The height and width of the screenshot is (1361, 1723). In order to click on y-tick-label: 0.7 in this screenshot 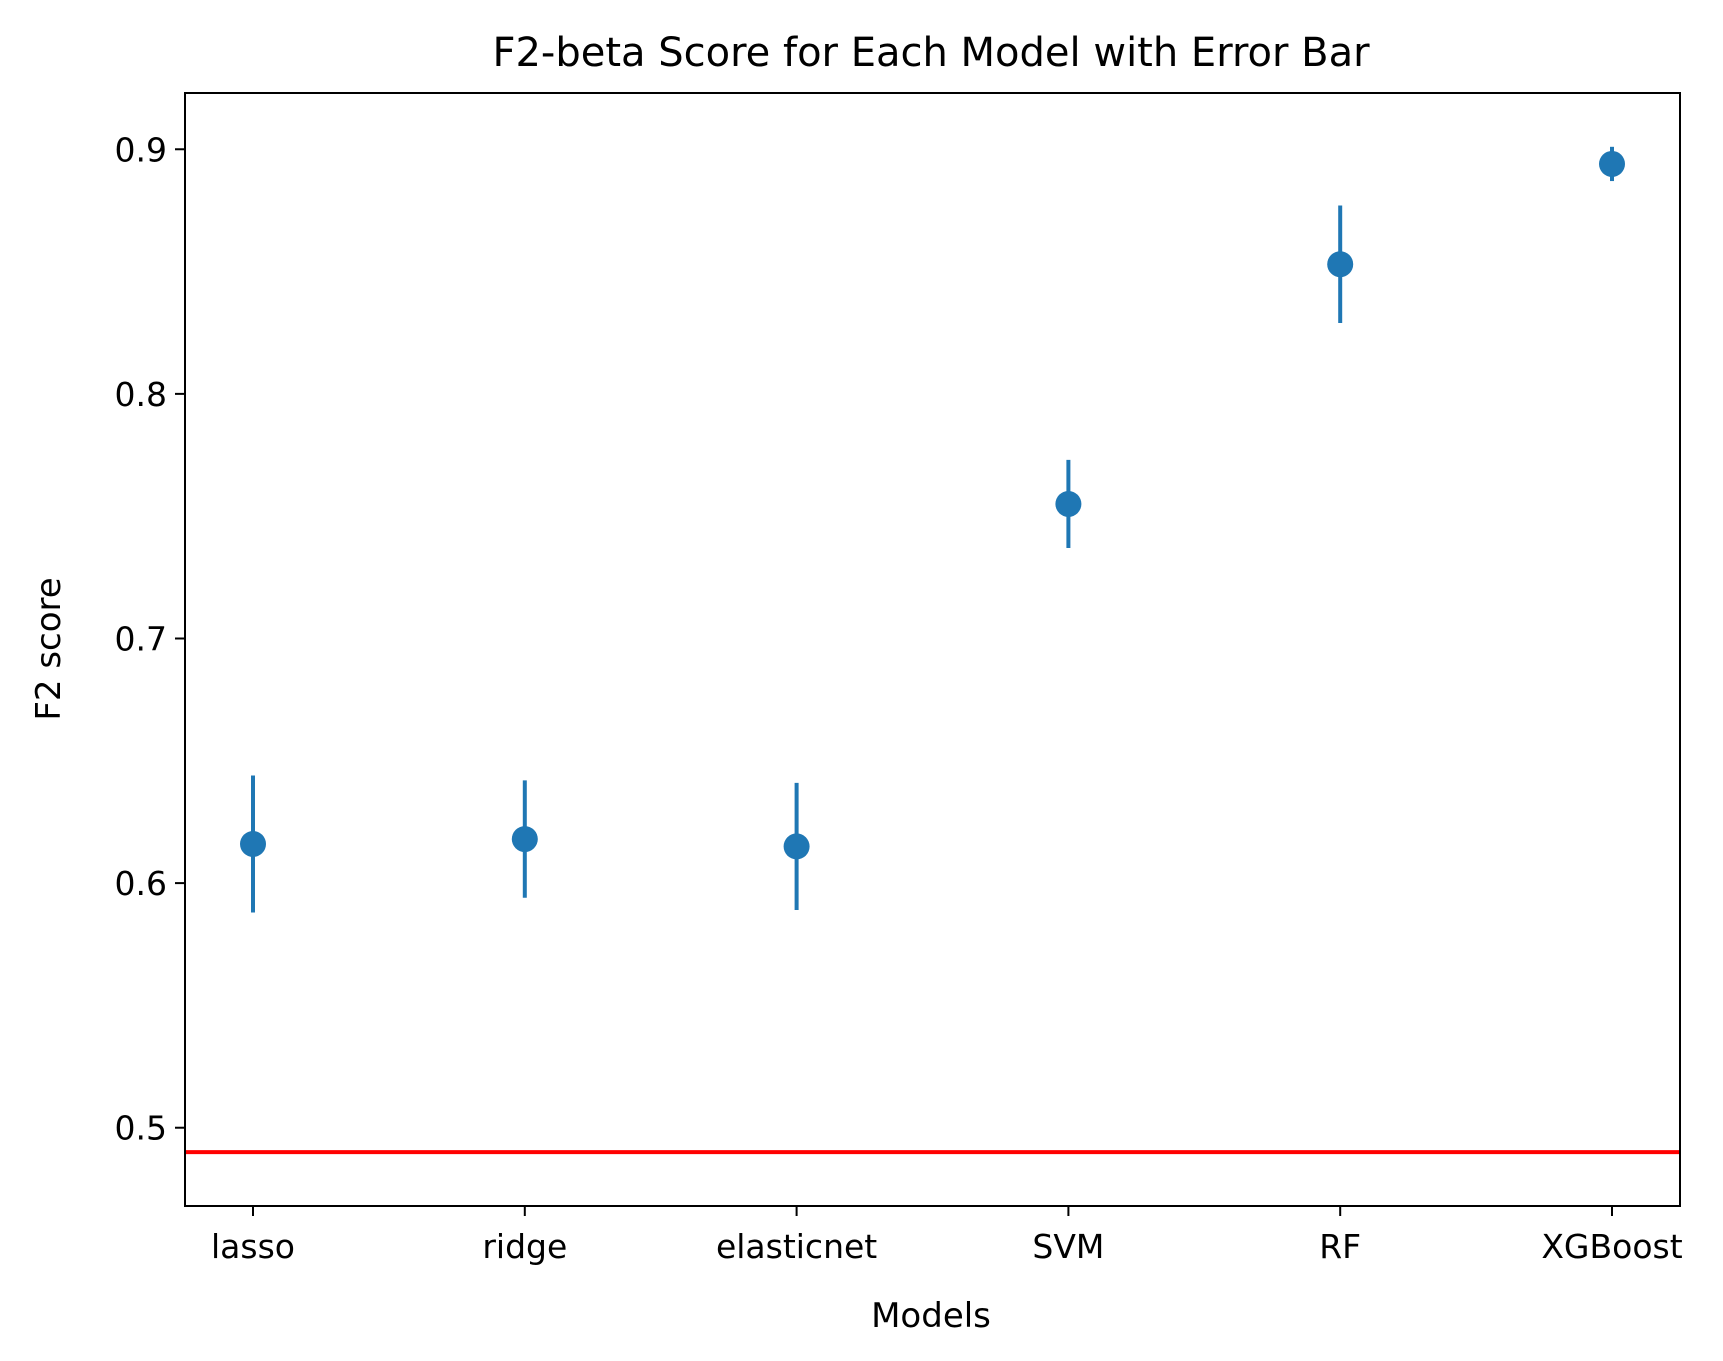, I will do `click(141, 638)`.